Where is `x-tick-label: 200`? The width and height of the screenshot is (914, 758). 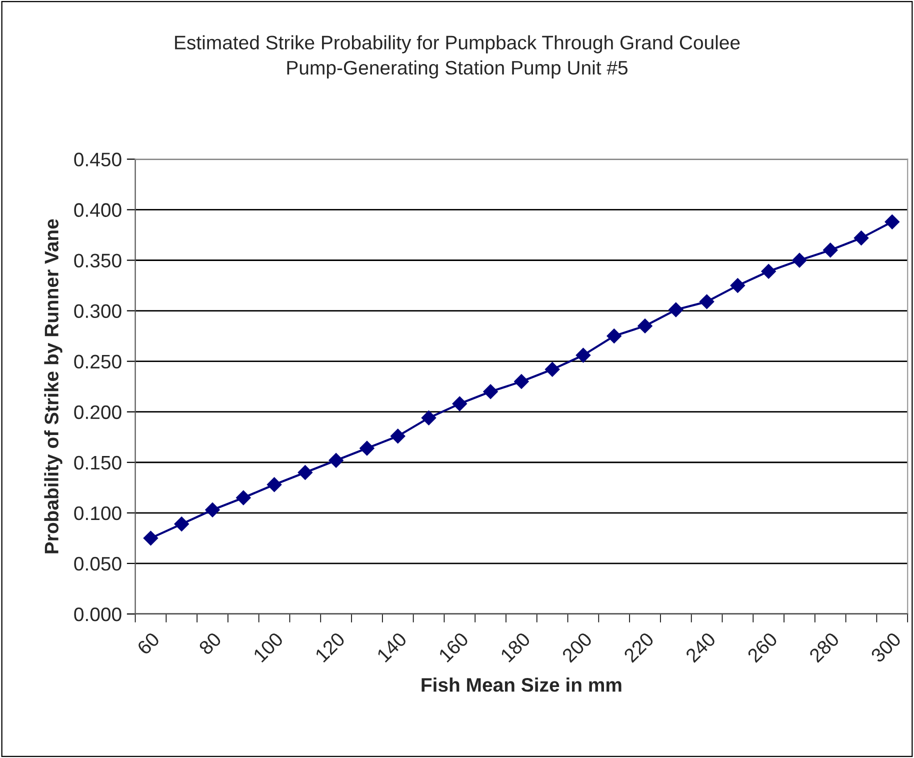 x-tick-label: 200 is located at coordinates (577, 647).